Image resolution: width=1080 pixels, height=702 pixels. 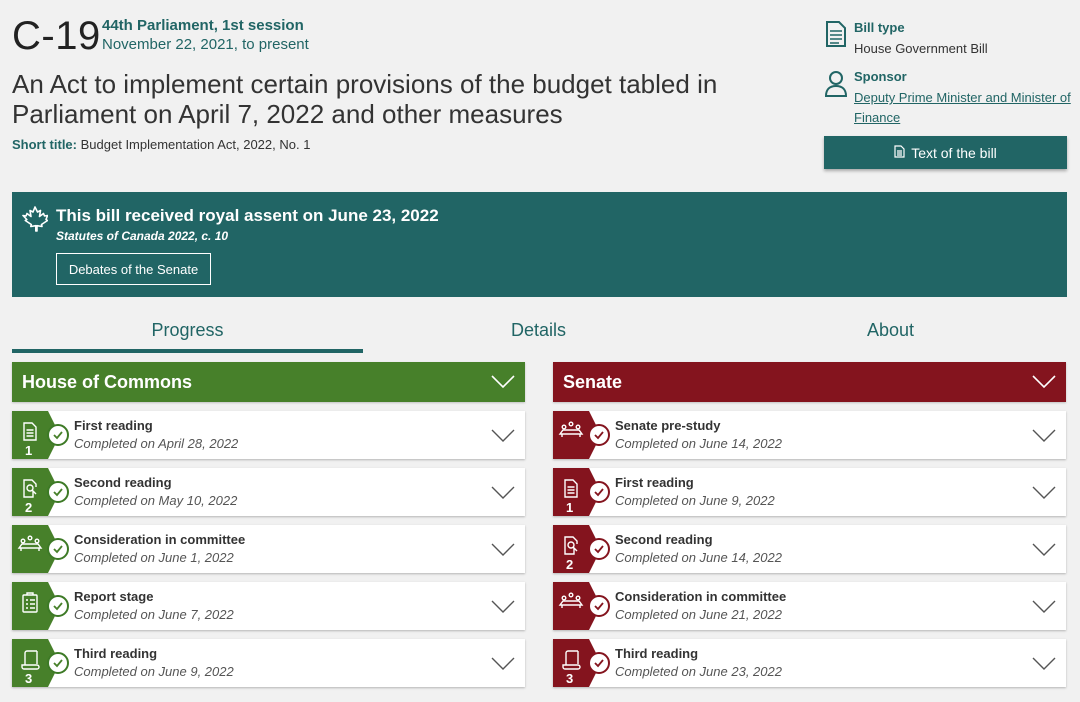 I want to click on house-of-commons-header: House of Commons, so click(x=268, y=382).